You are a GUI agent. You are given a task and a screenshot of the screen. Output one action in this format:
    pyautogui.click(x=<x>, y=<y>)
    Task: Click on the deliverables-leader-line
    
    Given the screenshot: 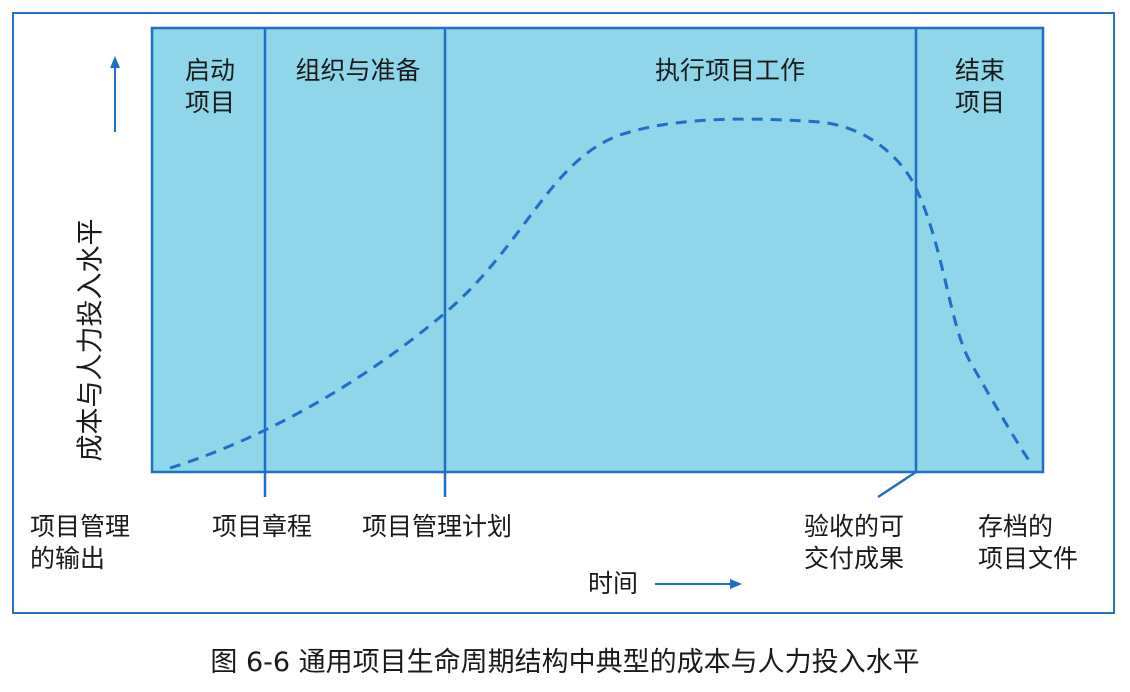 What is the action you would take?
    pyautogui.click(x=897, y=484)
    